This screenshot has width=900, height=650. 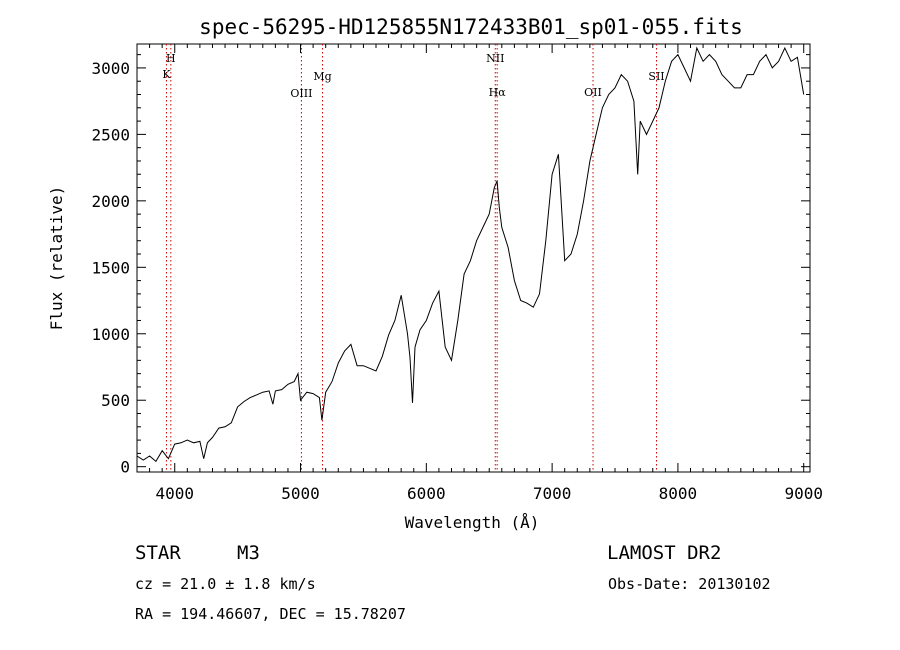 What do you see at coordinates (125, 467) in the screenshot?
I see `y-tick-label: 0` at bounding box center [125, 467].